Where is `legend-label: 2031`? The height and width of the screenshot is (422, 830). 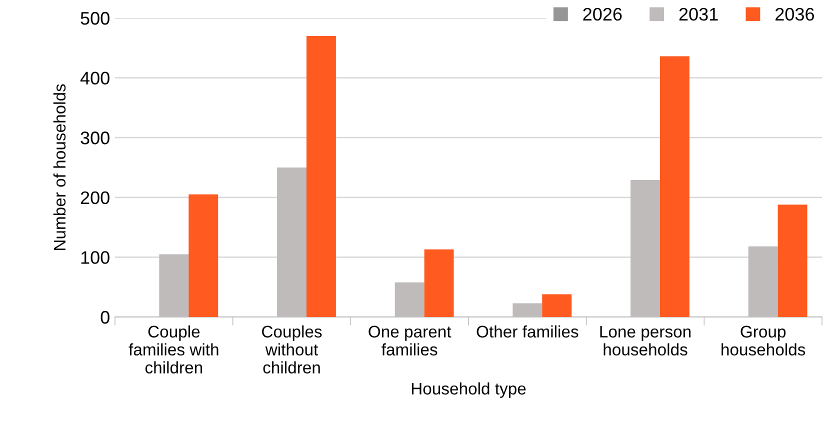 legend-label: 2031 is located at coordinates (698, 14).